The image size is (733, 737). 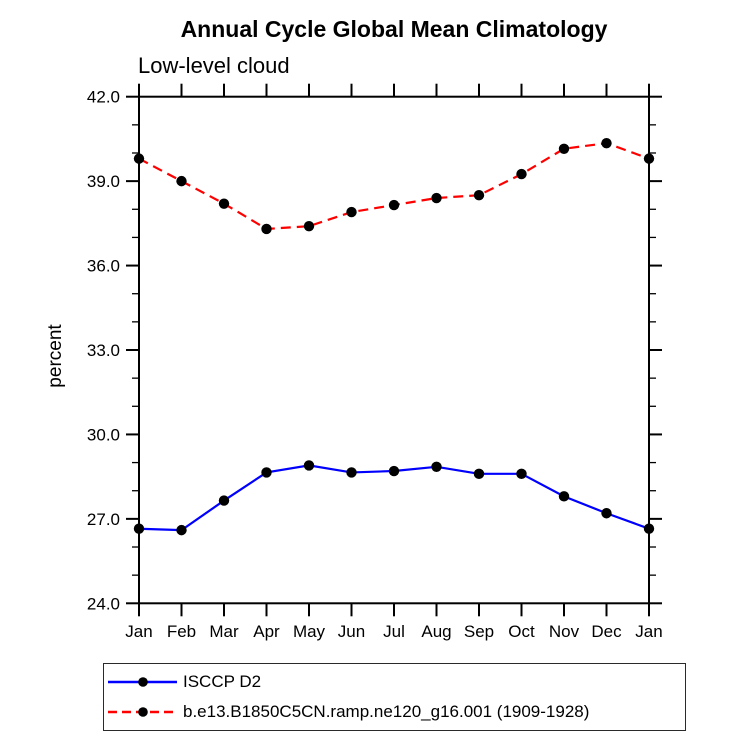 What do you see at coordinates (606, 631) in the screenshot?
I see `x-tick-label: Dec` at bounding box center [606, 631].